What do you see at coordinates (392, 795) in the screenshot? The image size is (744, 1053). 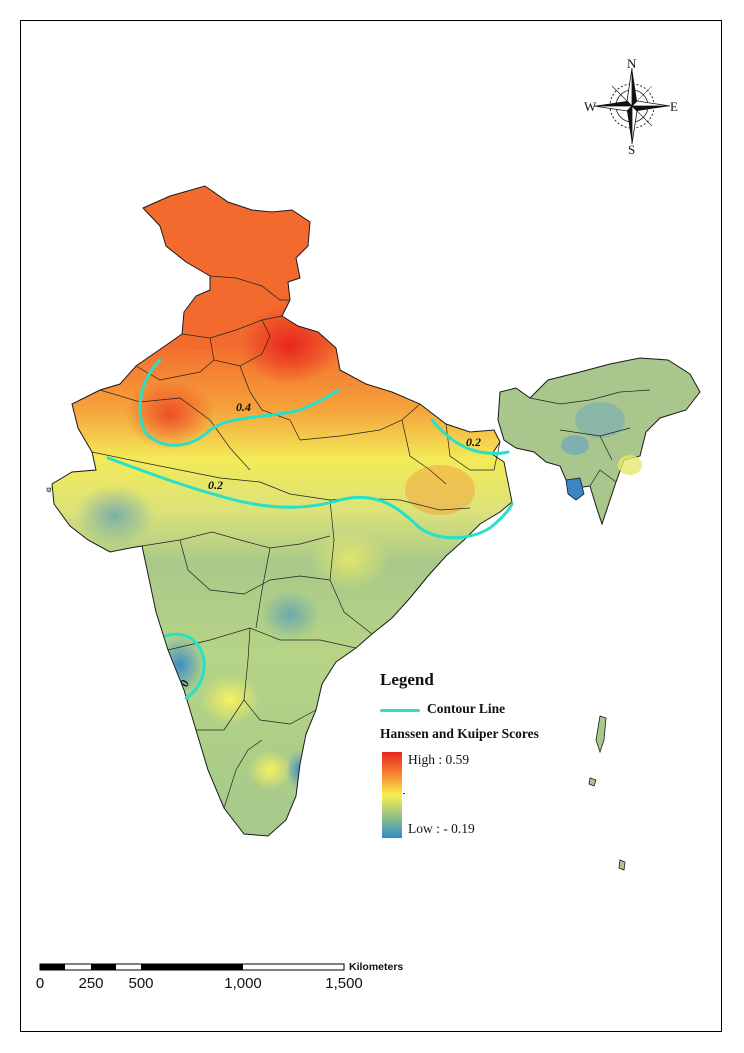 I see `legend-color-ramp` at bounding box center [392, 795].